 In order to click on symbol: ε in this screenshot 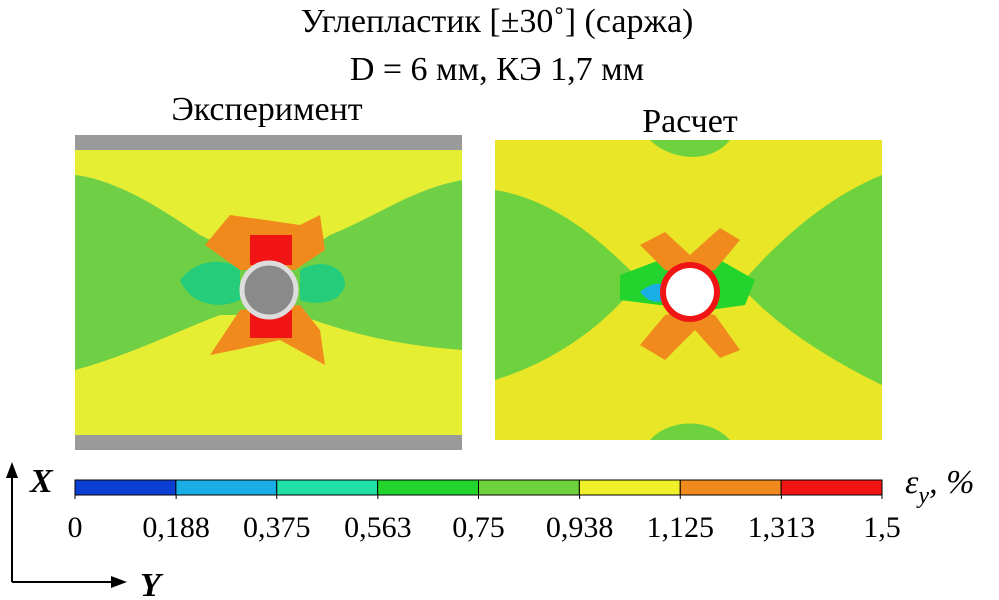, I will do `click(912, 482)`.